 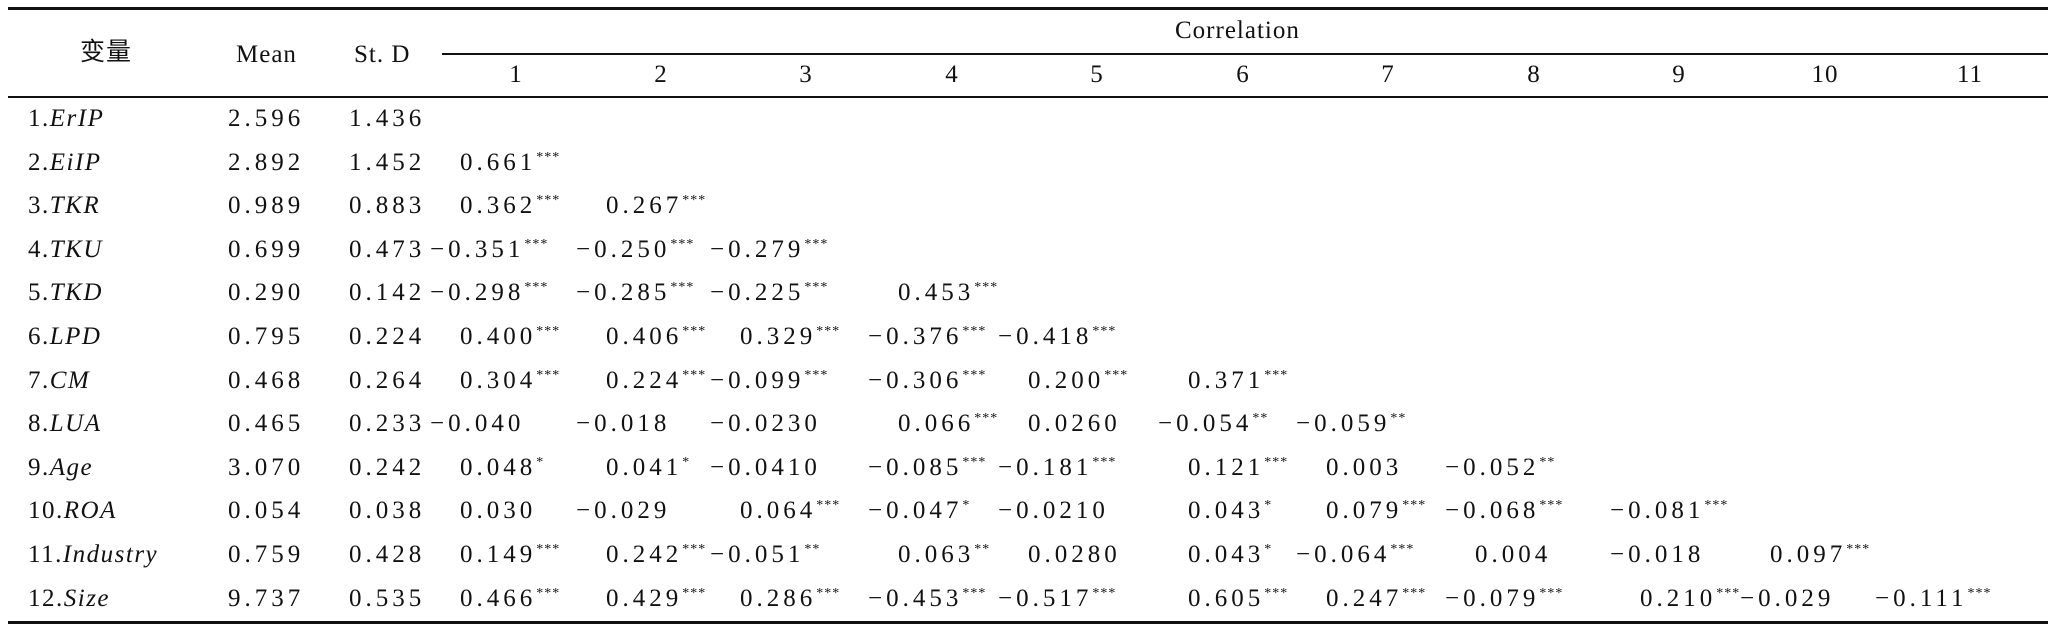 What do you see at coordinates (936, 554) in the screenshot?
I see `correlation-value: 0.063` at bounding box center [936, 554].